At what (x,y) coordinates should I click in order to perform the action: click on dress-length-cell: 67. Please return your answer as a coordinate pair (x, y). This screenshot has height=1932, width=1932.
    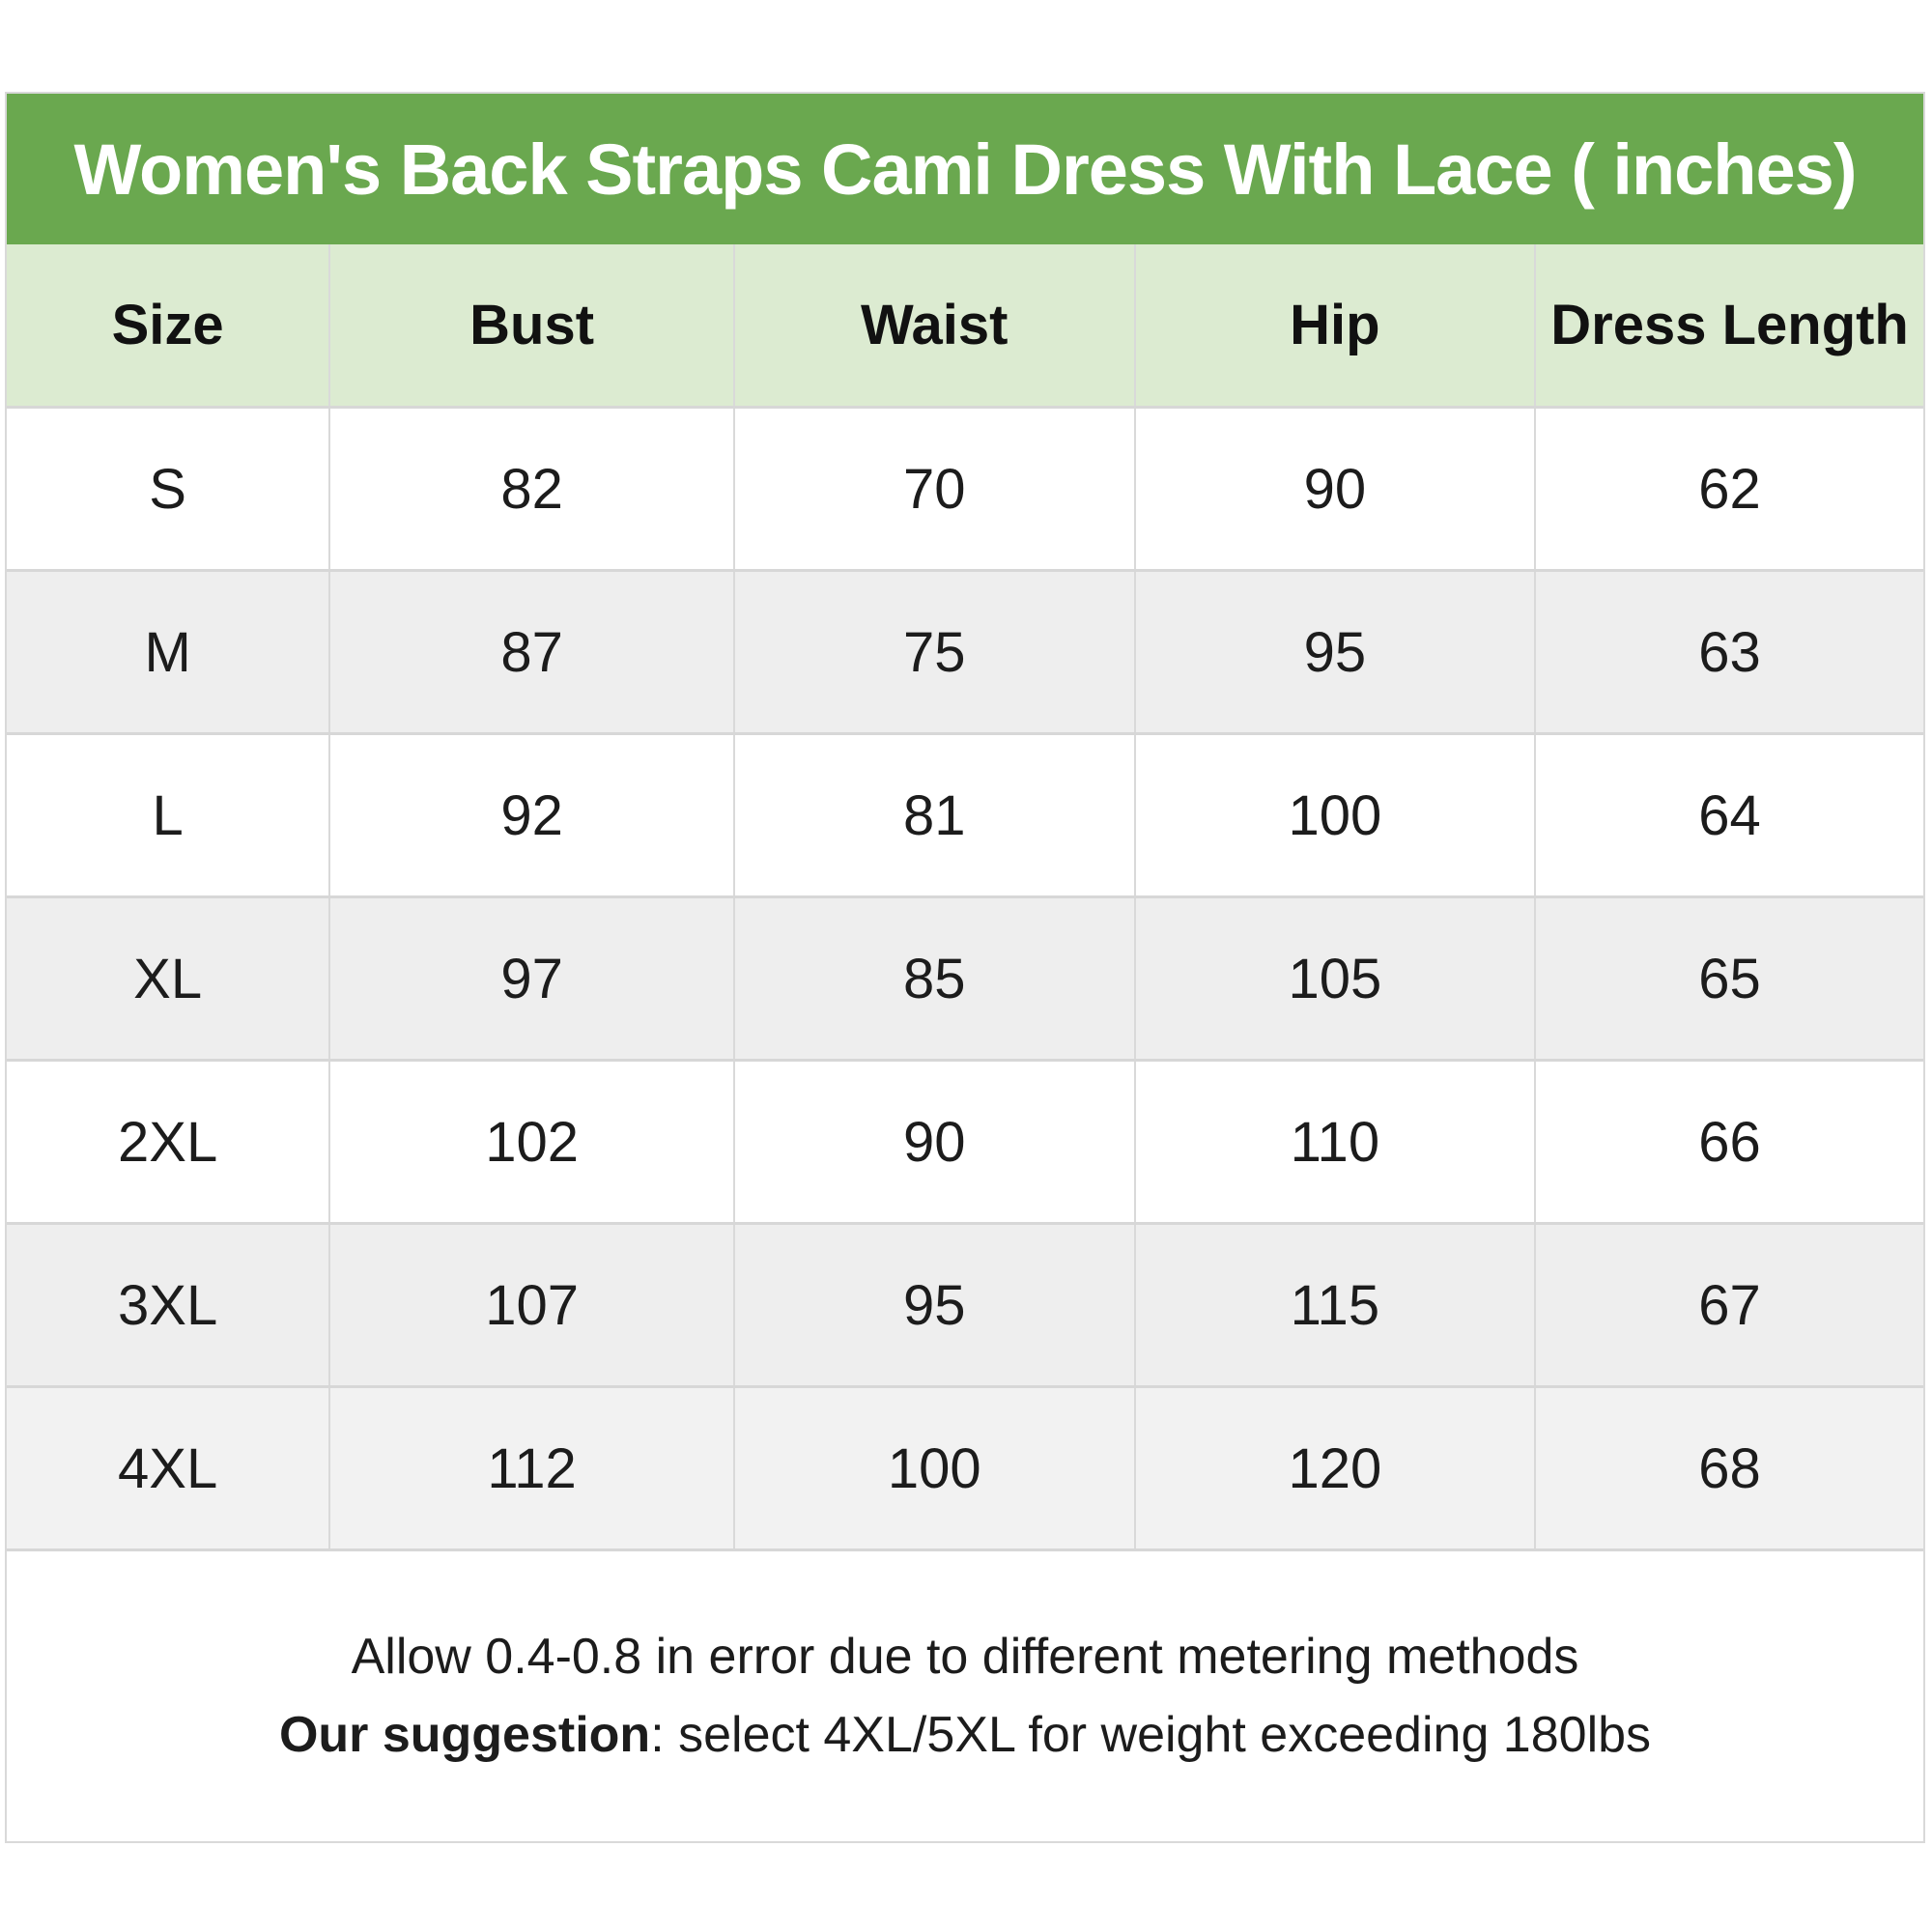
    Looking at the image, I should click on (1729, 1305).